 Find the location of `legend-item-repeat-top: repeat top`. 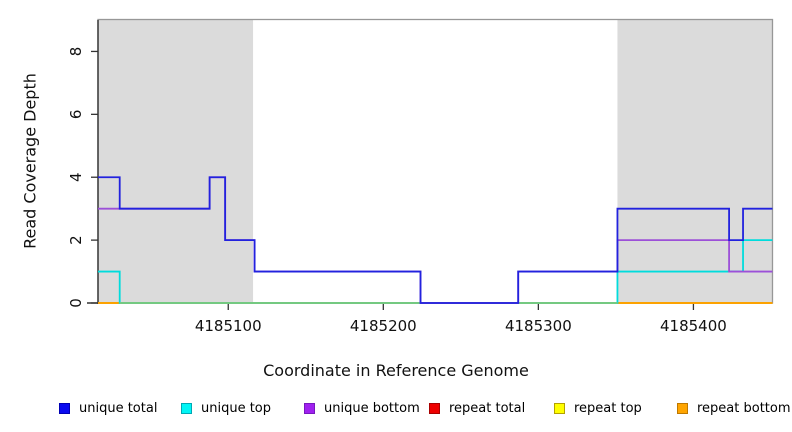

legend-item-repeat-top: repeat top is located at coordinates (598, 408).